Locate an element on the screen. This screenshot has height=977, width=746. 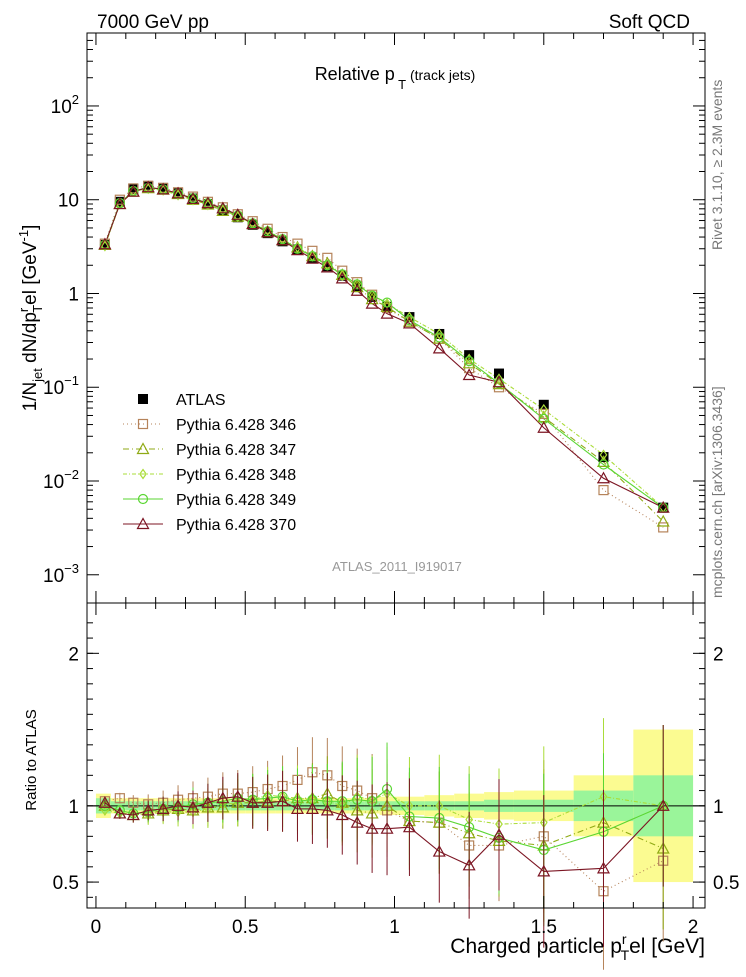
ratio-y-tick-label: 2 is located at coordinates (73, 654).